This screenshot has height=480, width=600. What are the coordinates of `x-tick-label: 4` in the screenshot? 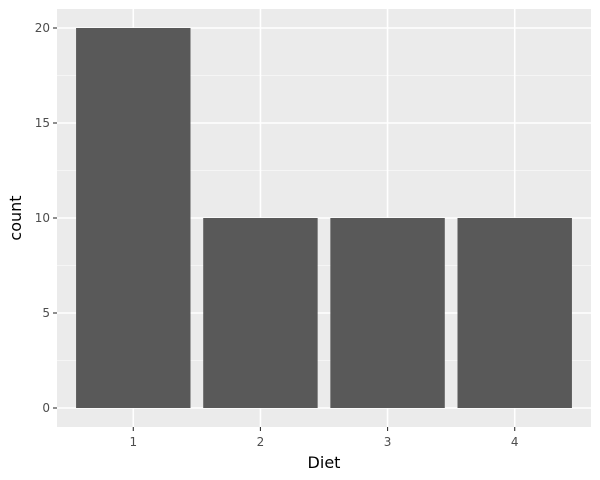 It's located at (515, 442).